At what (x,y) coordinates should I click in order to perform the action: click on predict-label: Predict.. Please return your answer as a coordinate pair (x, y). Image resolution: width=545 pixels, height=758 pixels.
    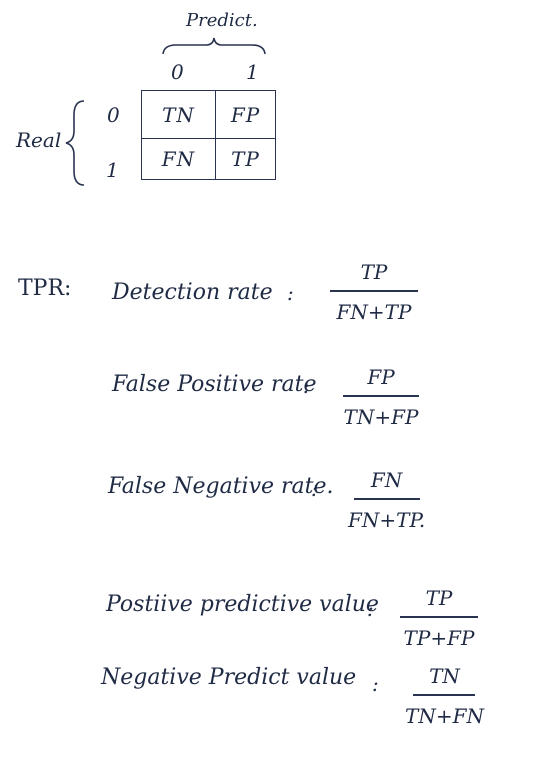
    Looking at the image, I should click on (222, 20).